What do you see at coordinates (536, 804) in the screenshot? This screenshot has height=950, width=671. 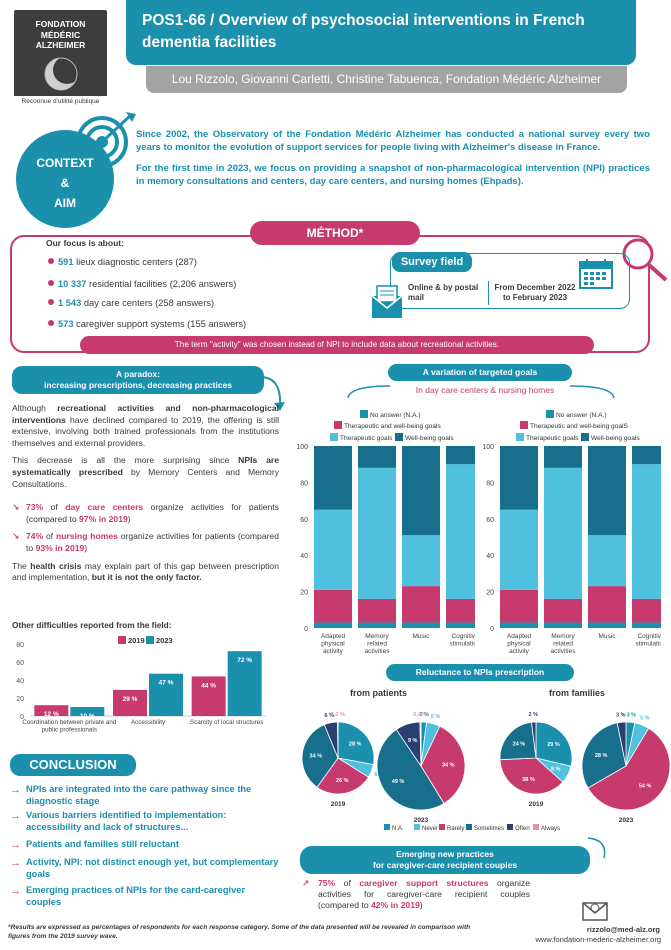 I see `pie-year-label: 2019` at bounding box center [536, 804].